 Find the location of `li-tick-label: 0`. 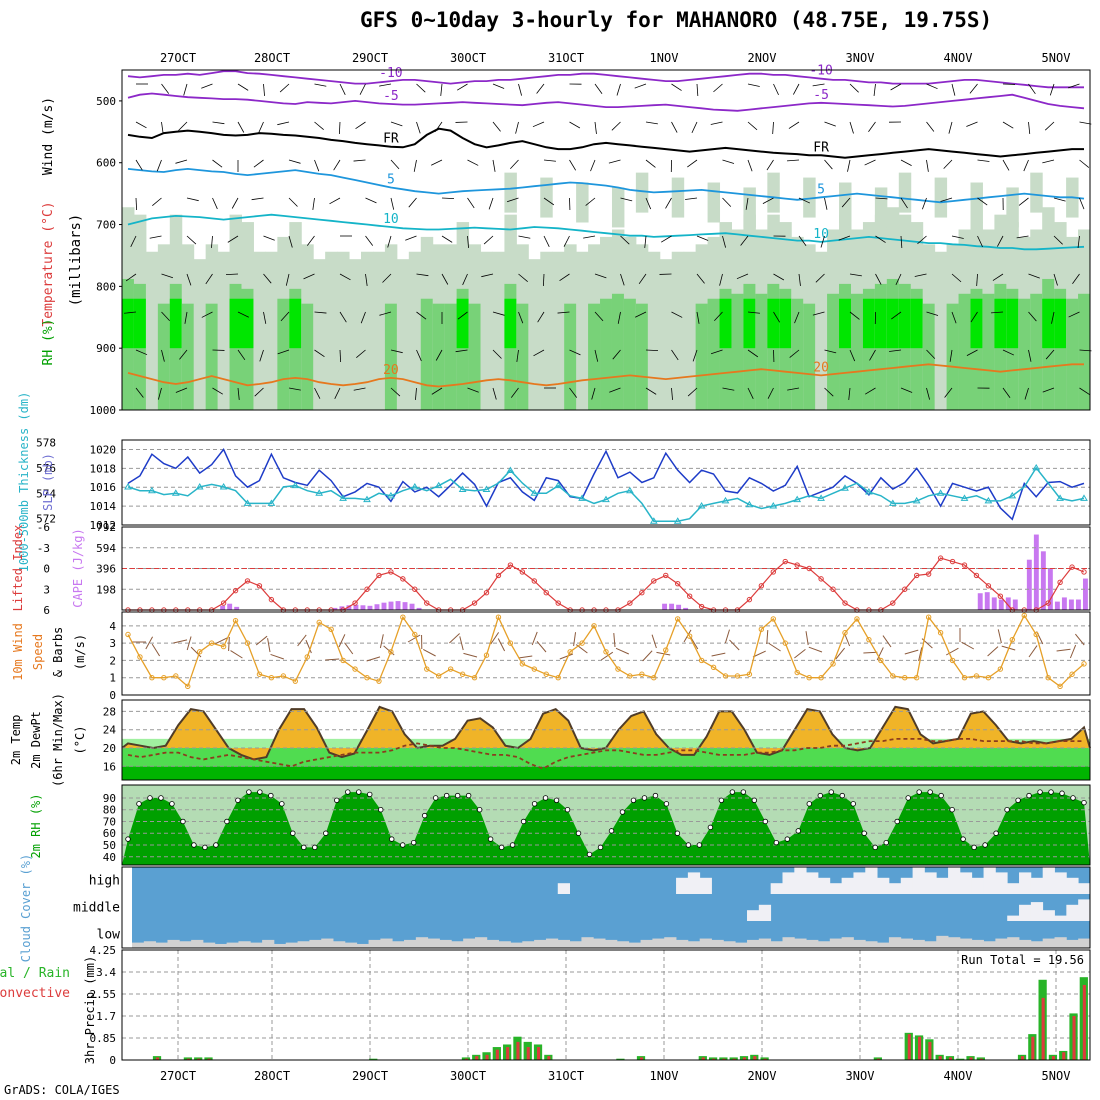

li-tick-label: 0 is located at coordinates (46, 569).